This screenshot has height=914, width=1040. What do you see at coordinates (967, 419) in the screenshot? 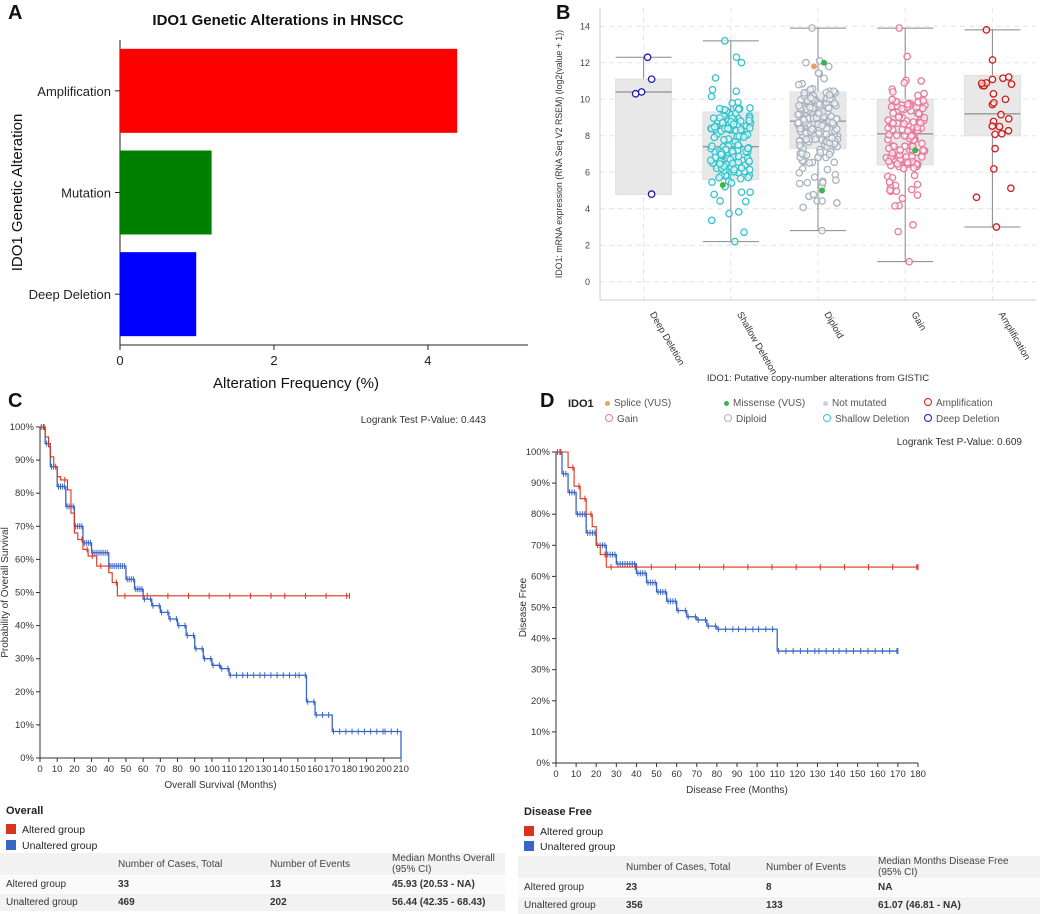
I see `legend-d-label: Deep Deletion` at bounding box center [967, 419].